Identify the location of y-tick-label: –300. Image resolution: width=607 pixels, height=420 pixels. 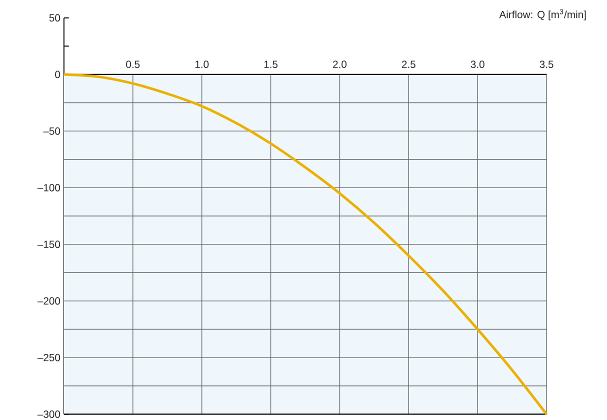
(48, 414).